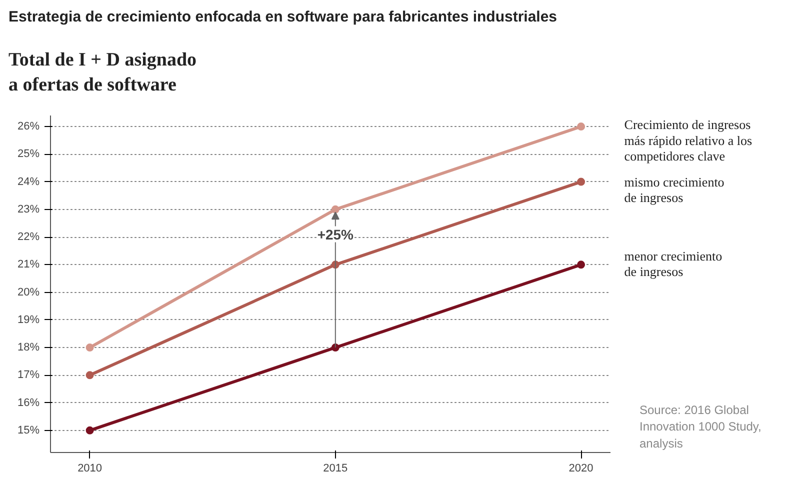  I want to click on y-tick-label: 18%, so click(28, 348).